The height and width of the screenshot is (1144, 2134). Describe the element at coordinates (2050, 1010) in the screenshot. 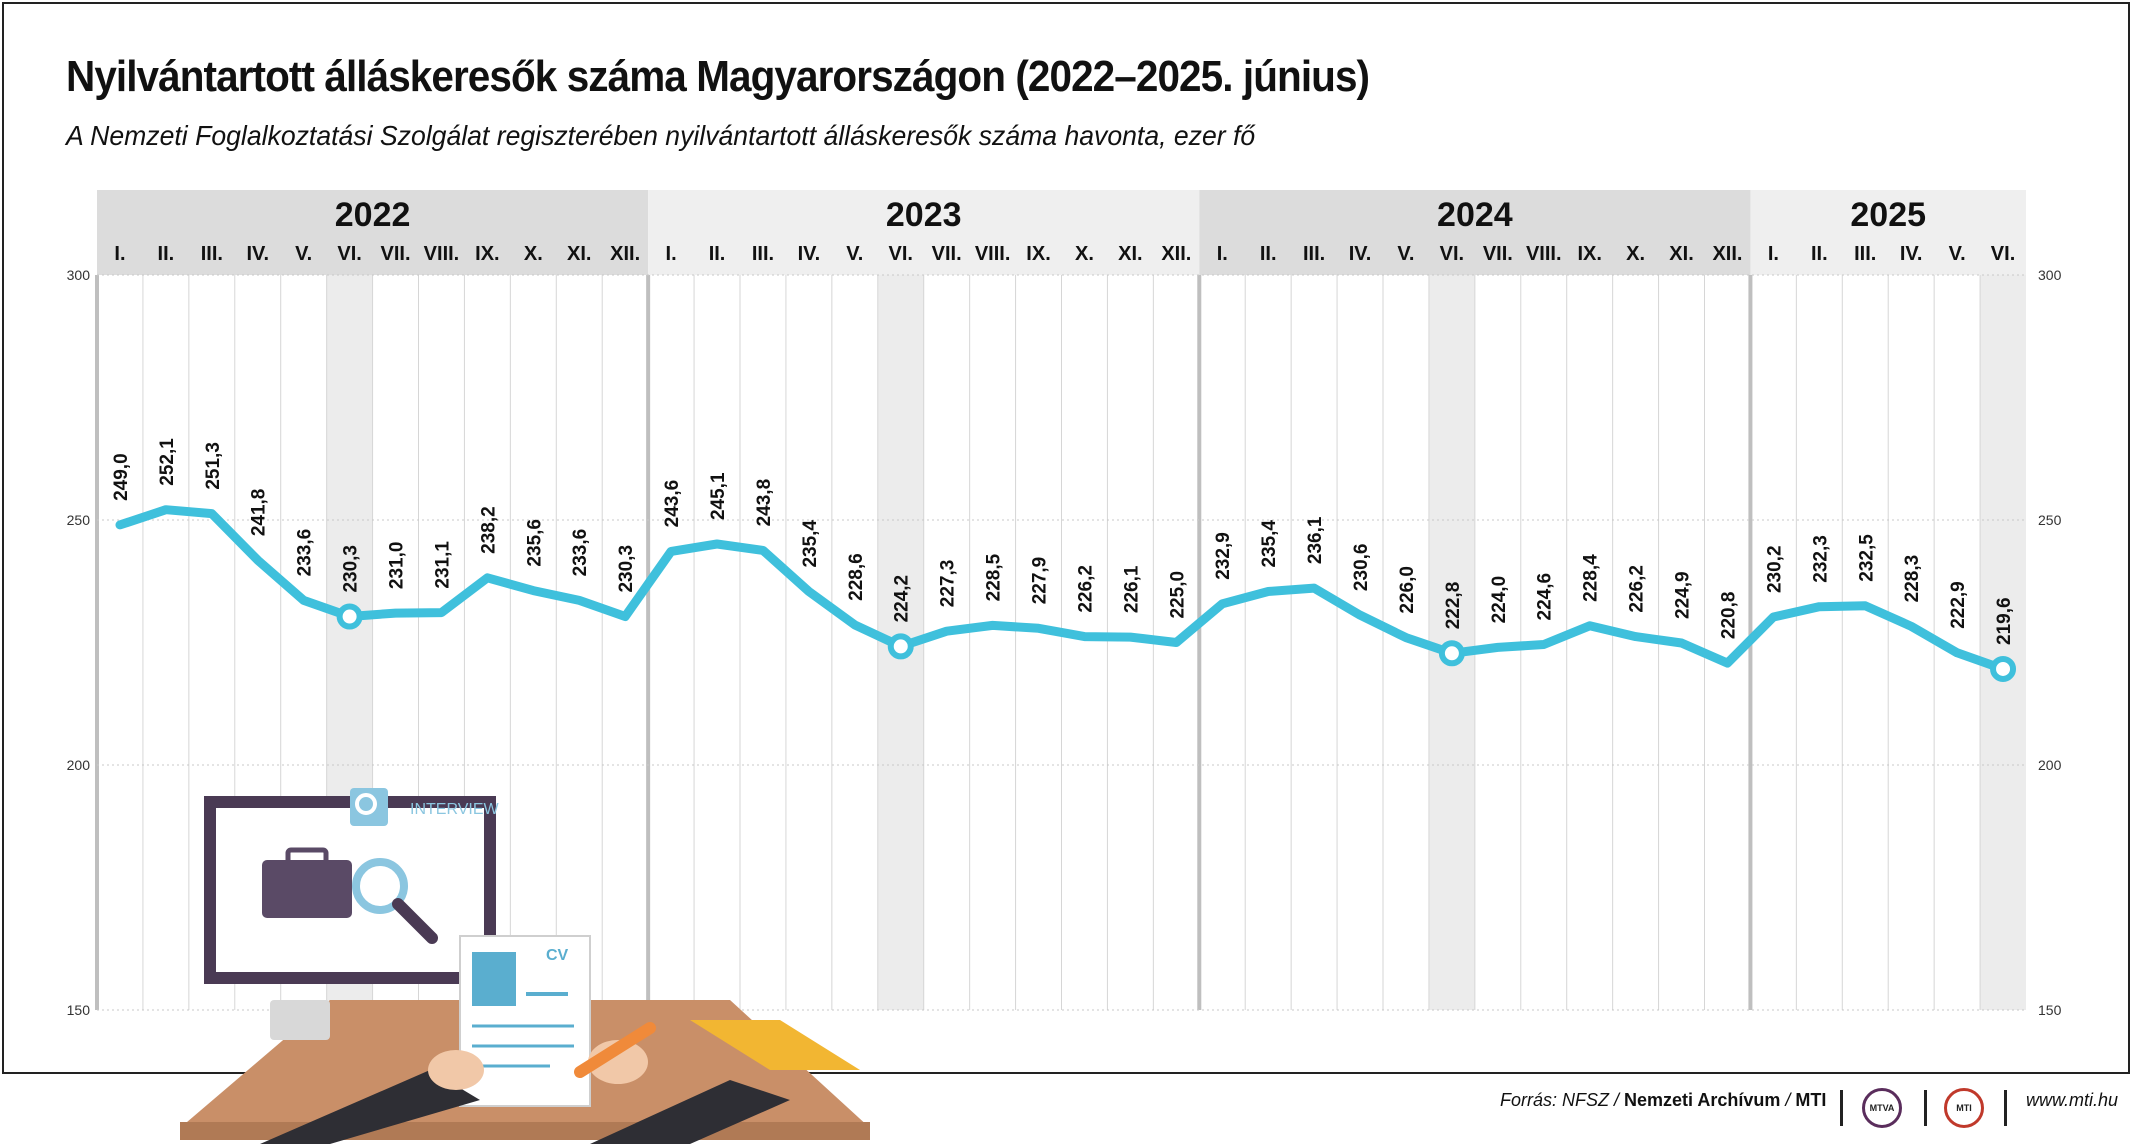

I see `y-tick-label-right: 150` at that location.